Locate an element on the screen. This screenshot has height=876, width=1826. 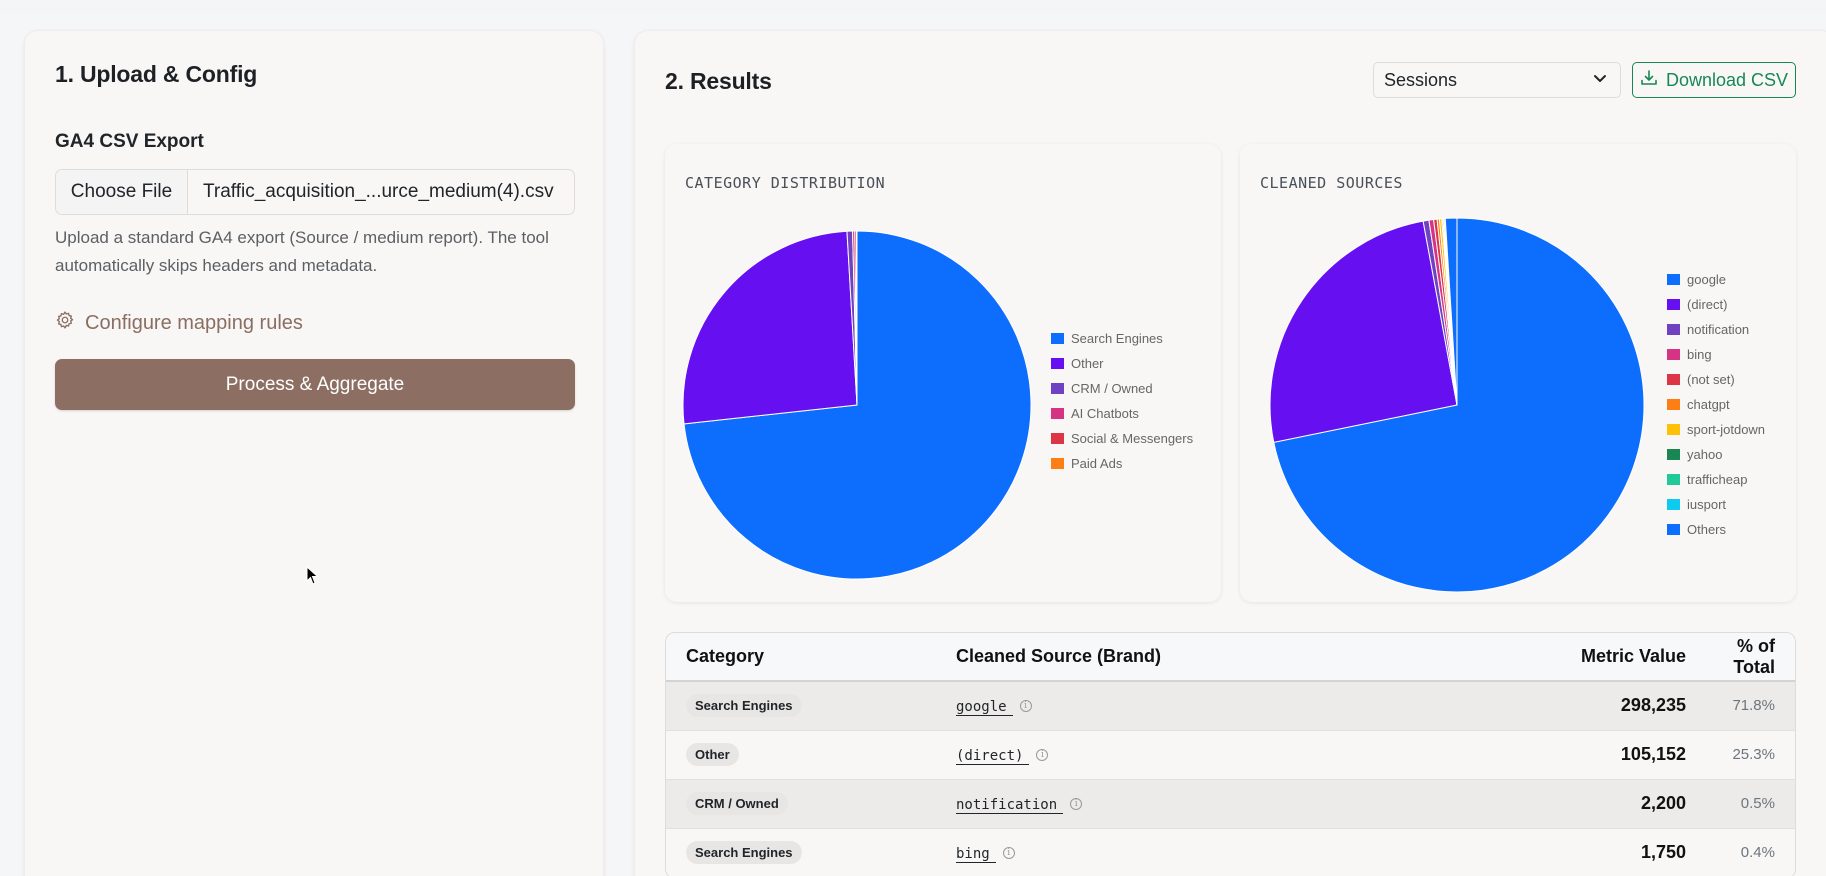
percent-of-total: 0.5% is located at coordinates (1757, 803).